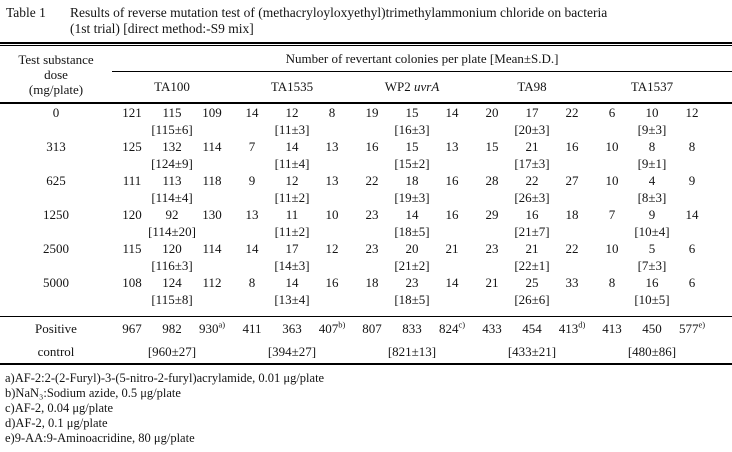  Describe the element at coordinates (692, 328) in the screenshot. I see `plate-count: 577e)` at that location.